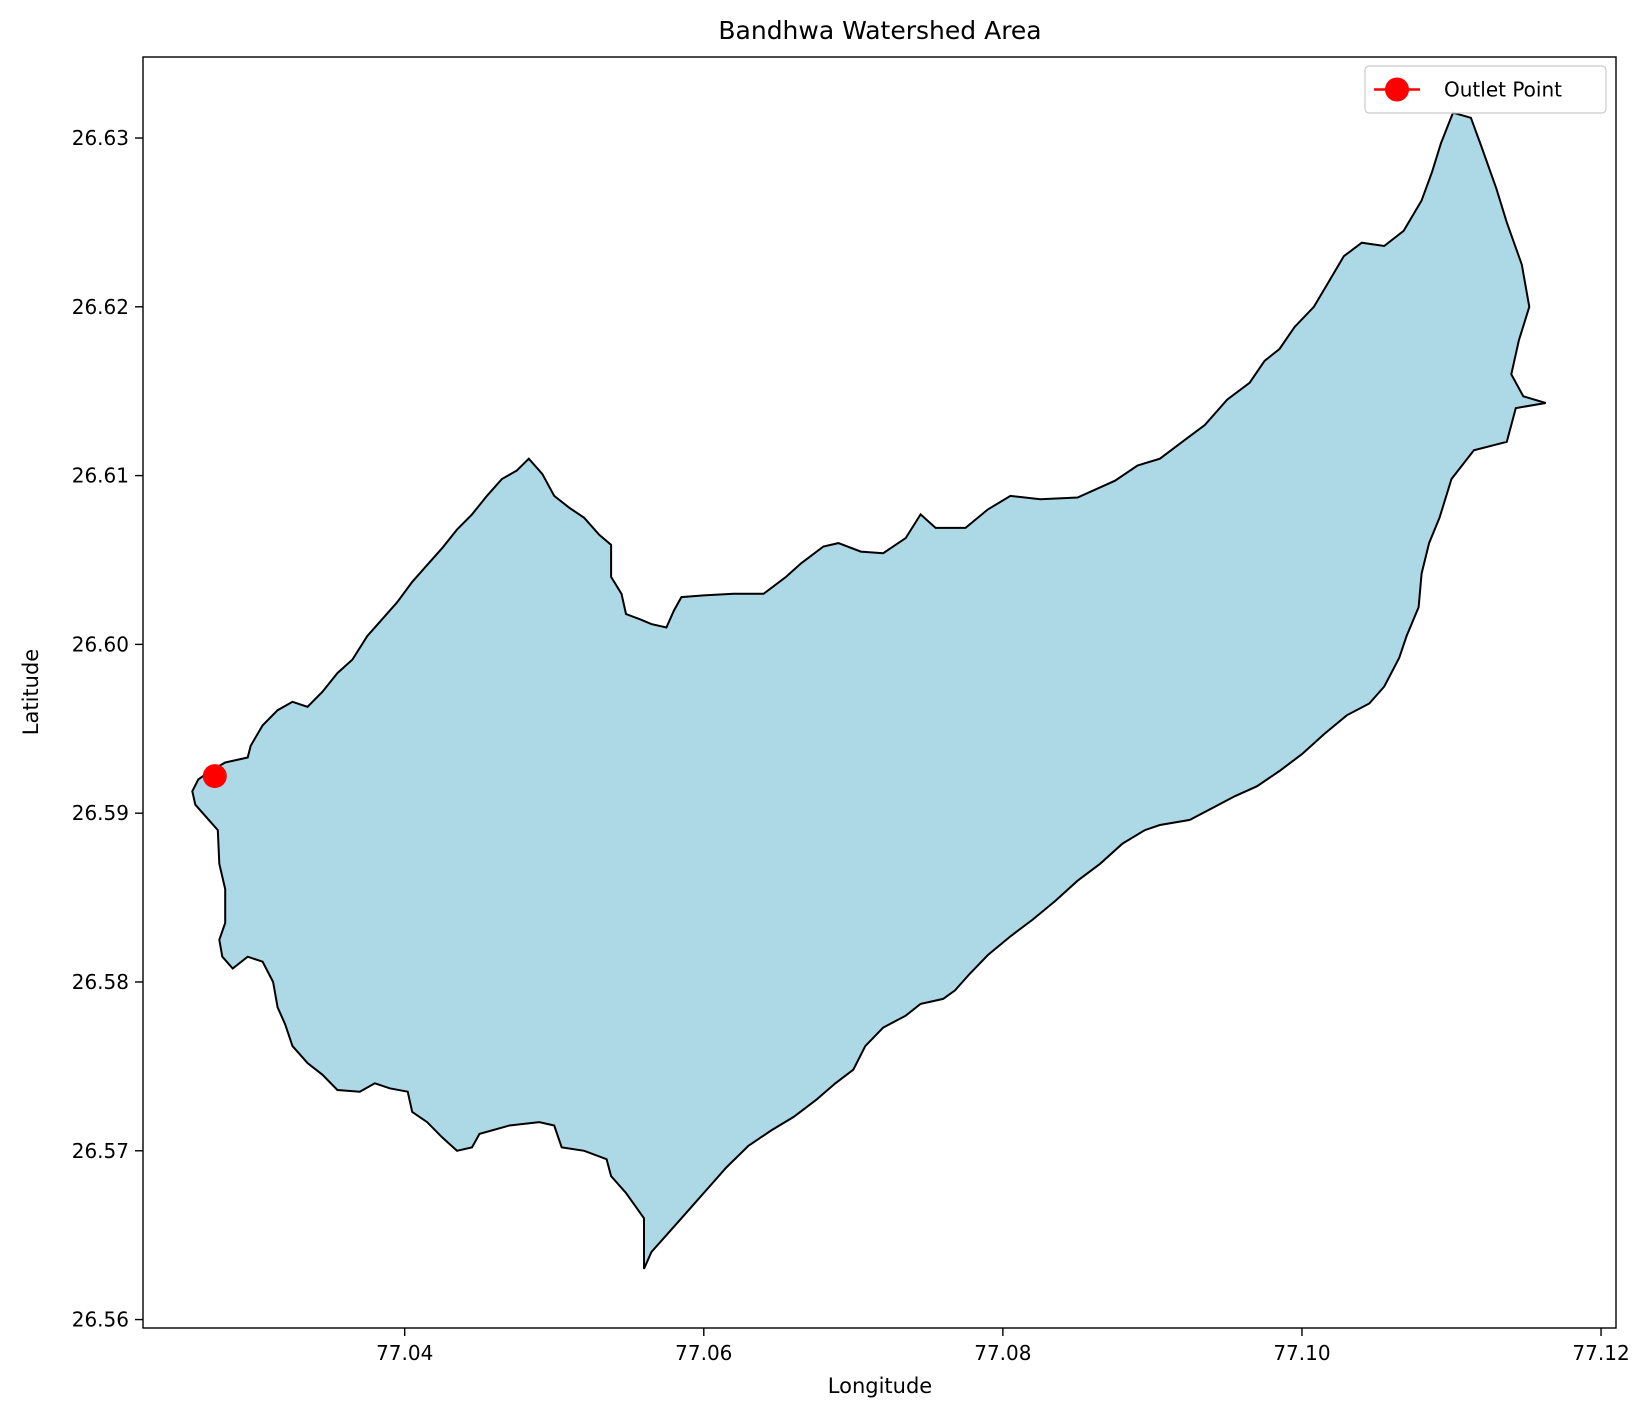 This screenshot has height=1417, width=1652. I want to click on outlet-layer, so click(214, 776).